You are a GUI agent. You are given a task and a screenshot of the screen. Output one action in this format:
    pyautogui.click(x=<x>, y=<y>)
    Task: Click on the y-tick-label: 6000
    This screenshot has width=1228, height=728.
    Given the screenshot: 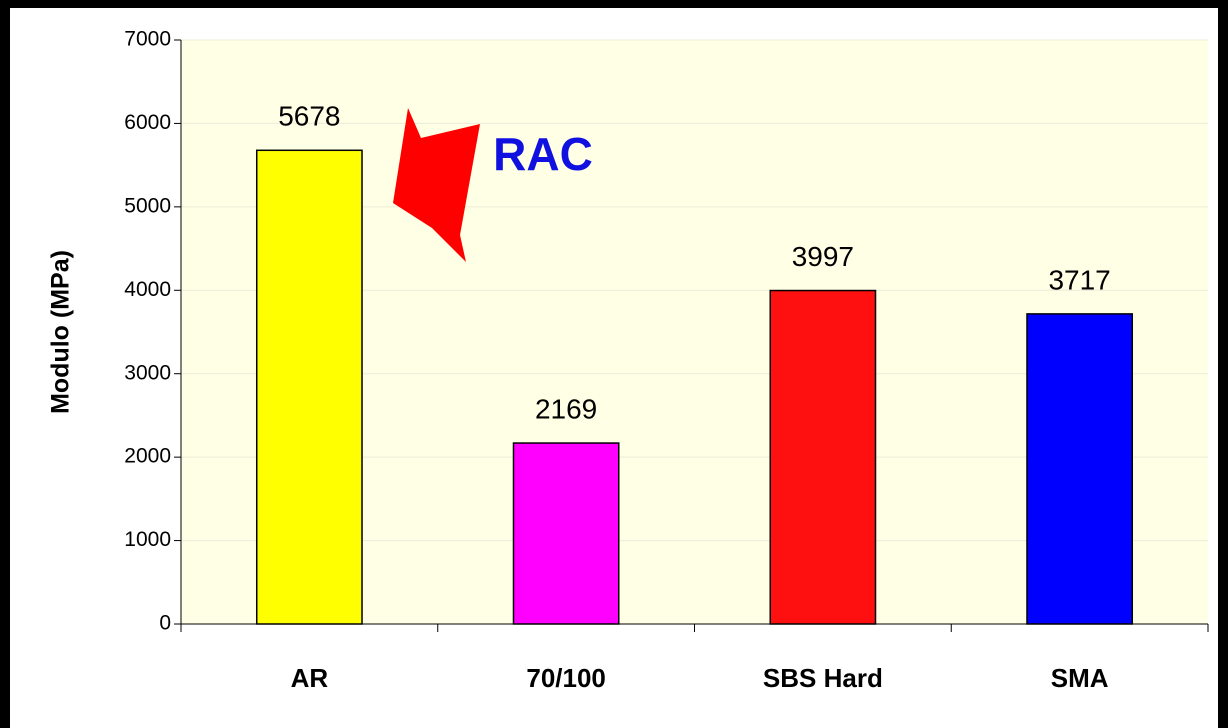 What is the action you would take?
    pyautogui.click(x=147, y=122)
    